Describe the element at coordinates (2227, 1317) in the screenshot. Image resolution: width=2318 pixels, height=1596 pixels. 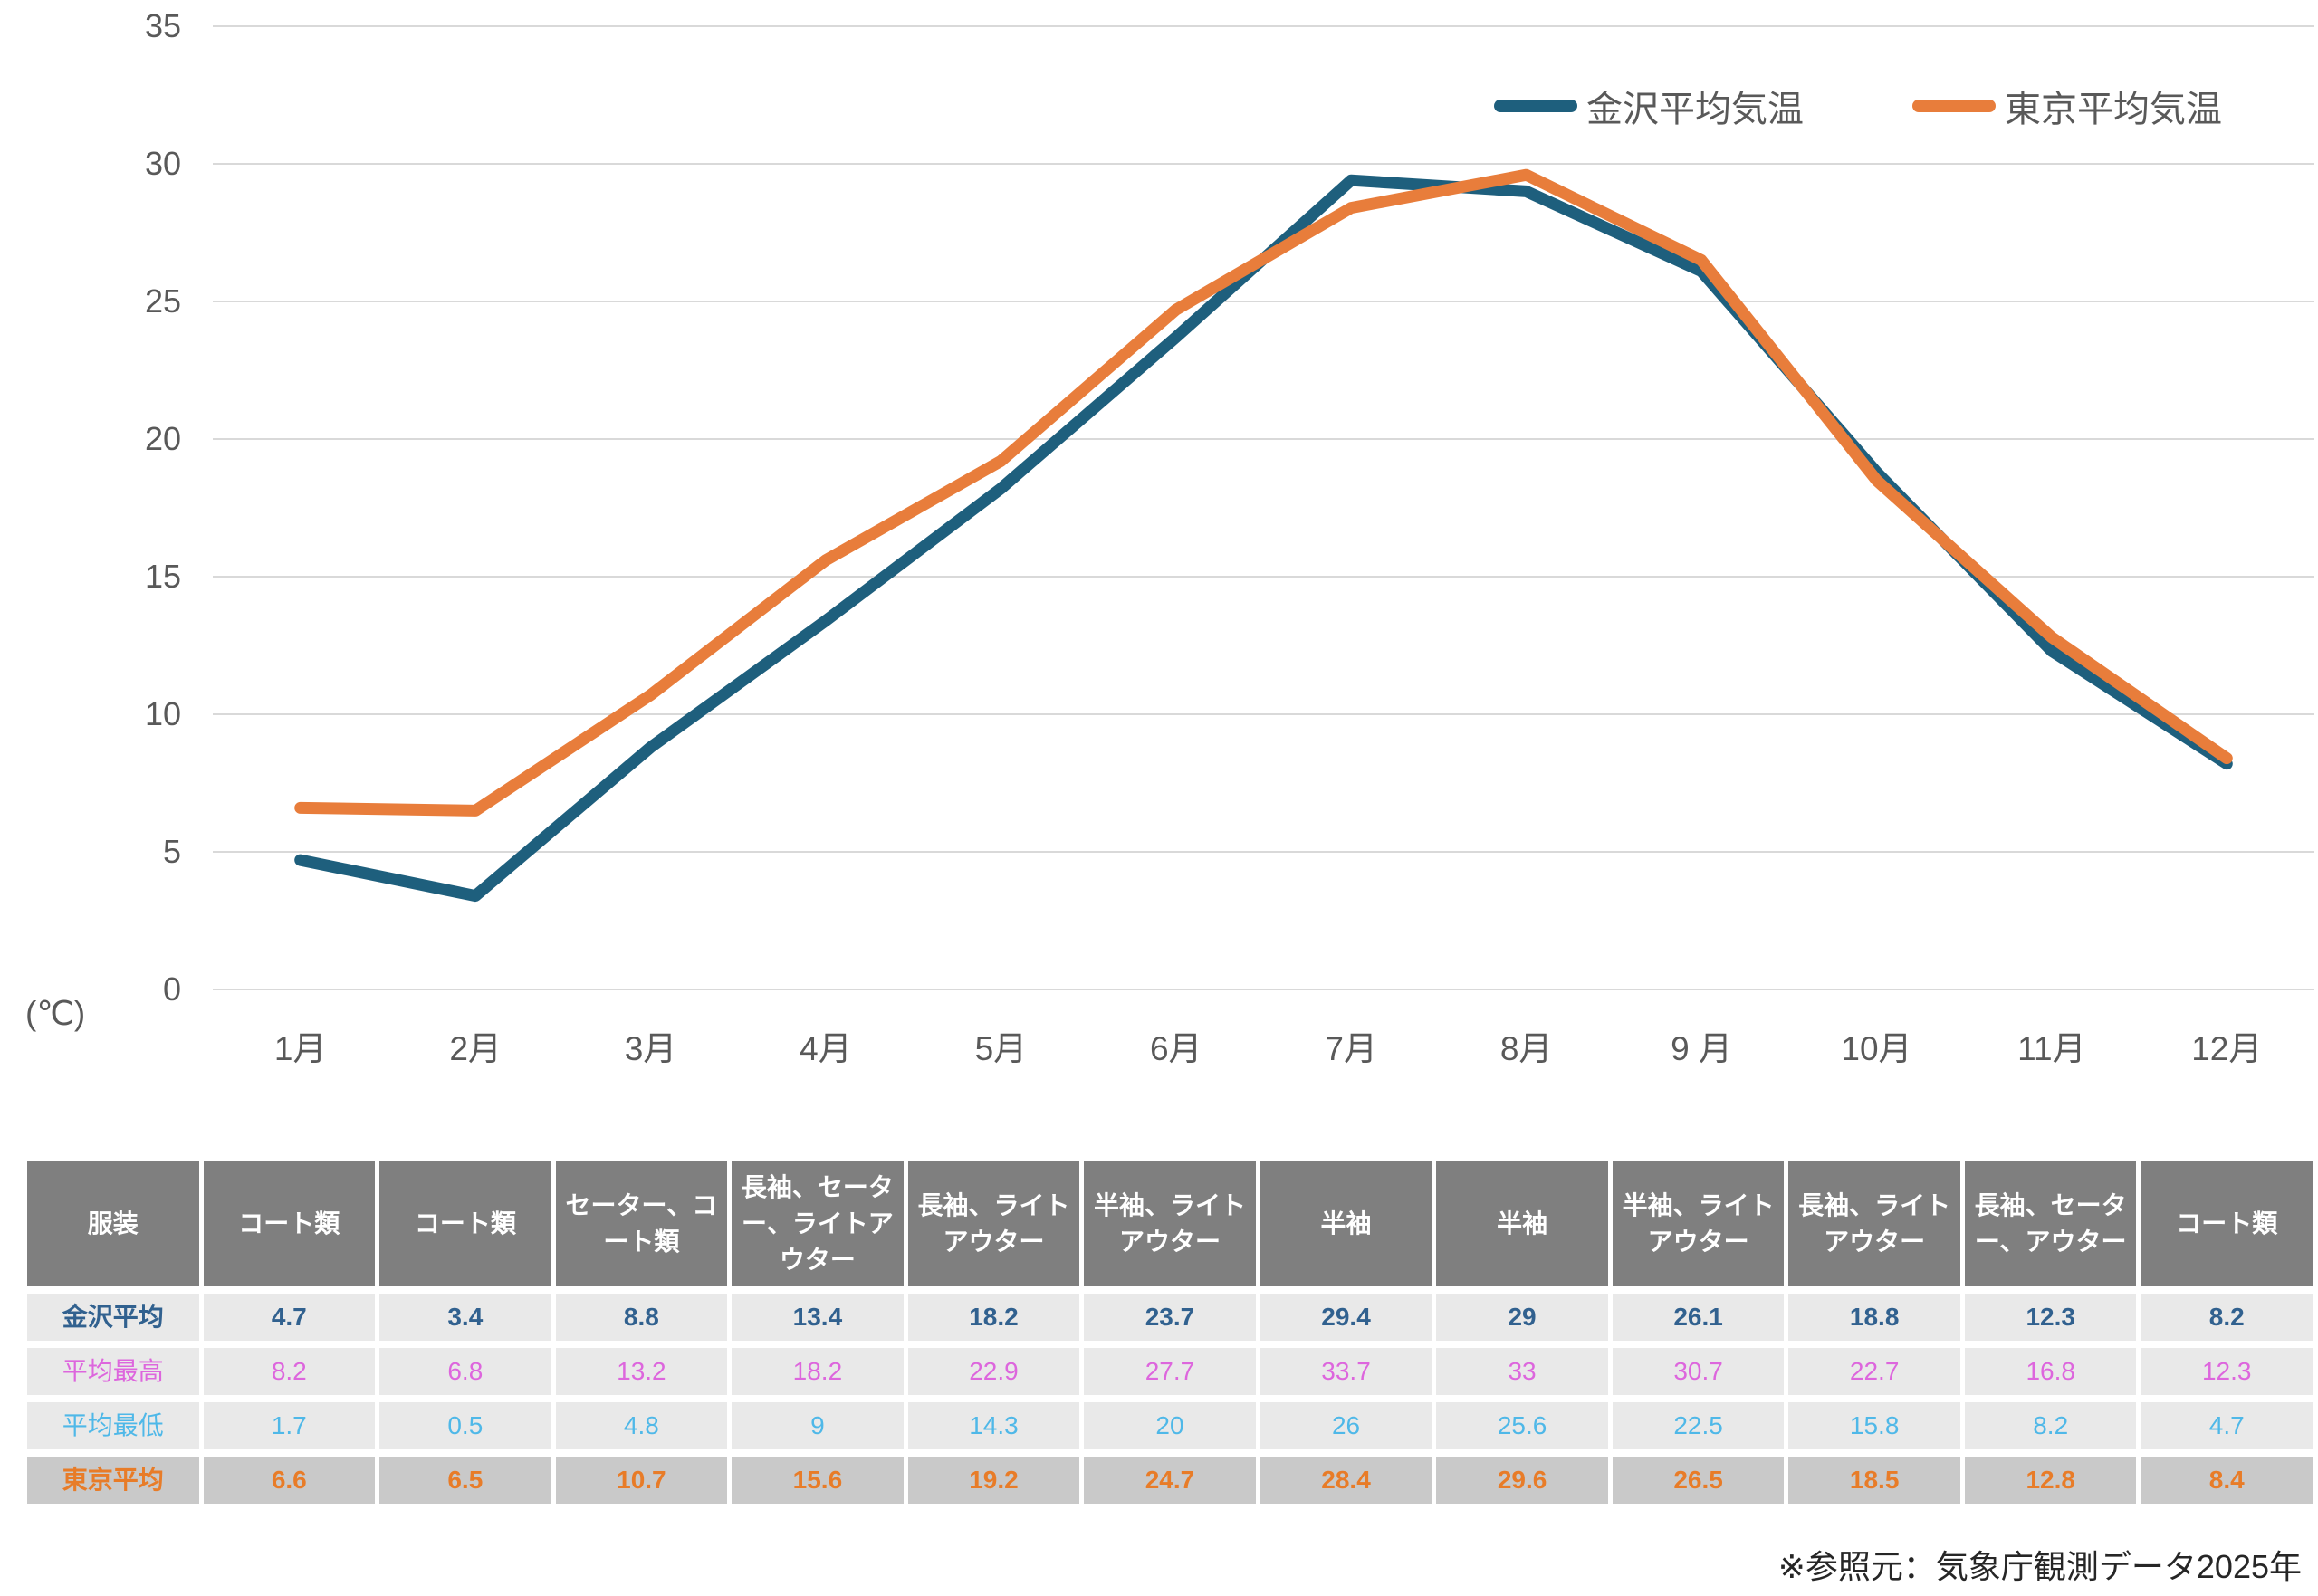
I see `table-cell-r0-m12: 8.2` at that location.